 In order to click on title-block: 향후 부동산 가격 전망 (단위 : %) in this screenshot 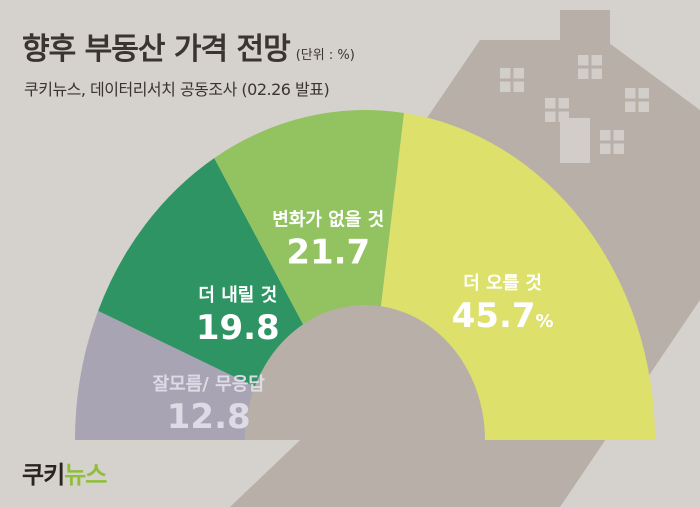, I will do `click(188, 46)`.